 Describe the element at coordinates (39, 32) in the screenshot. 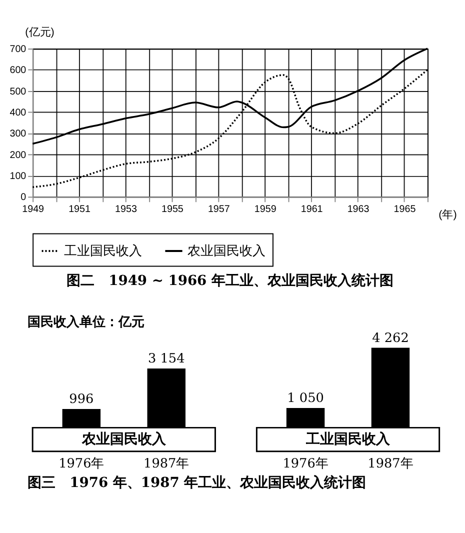

I see `y-axis-title: (亿元)` at that location.